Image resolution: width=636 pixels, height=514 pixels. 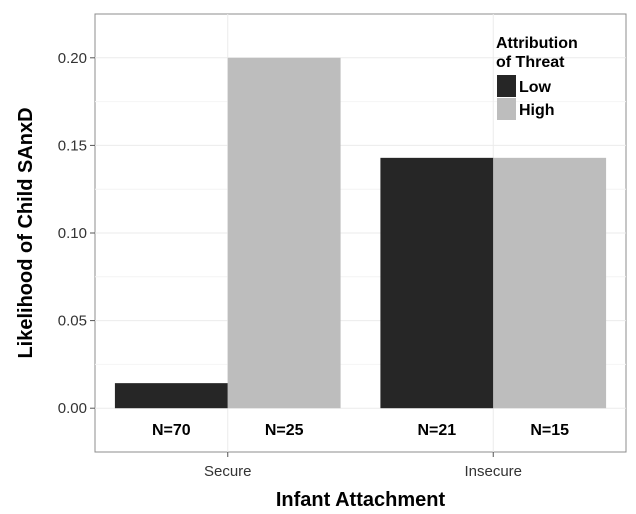 What do you see at coordinates (550, 283) in the screenshot?
I see `bar-insecure-high` at bounding box center [550, 283].